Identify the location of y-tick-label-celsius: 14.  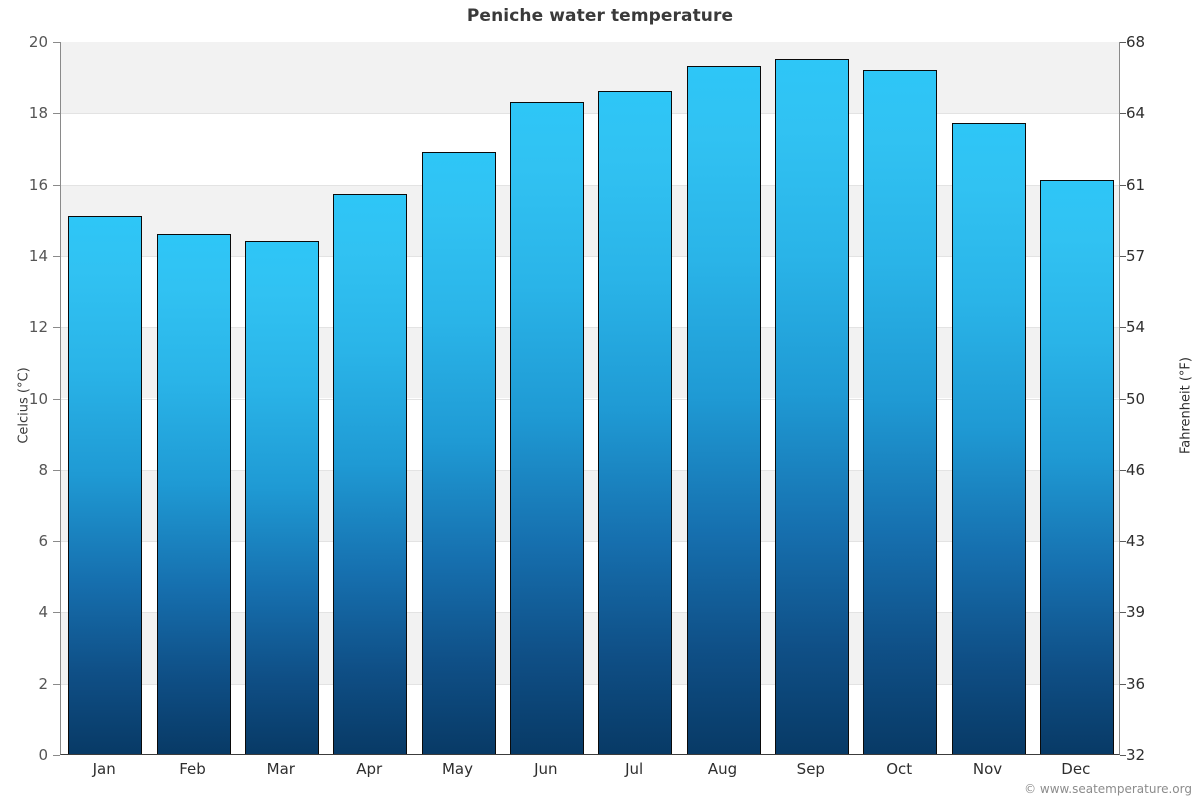
(38, 255).